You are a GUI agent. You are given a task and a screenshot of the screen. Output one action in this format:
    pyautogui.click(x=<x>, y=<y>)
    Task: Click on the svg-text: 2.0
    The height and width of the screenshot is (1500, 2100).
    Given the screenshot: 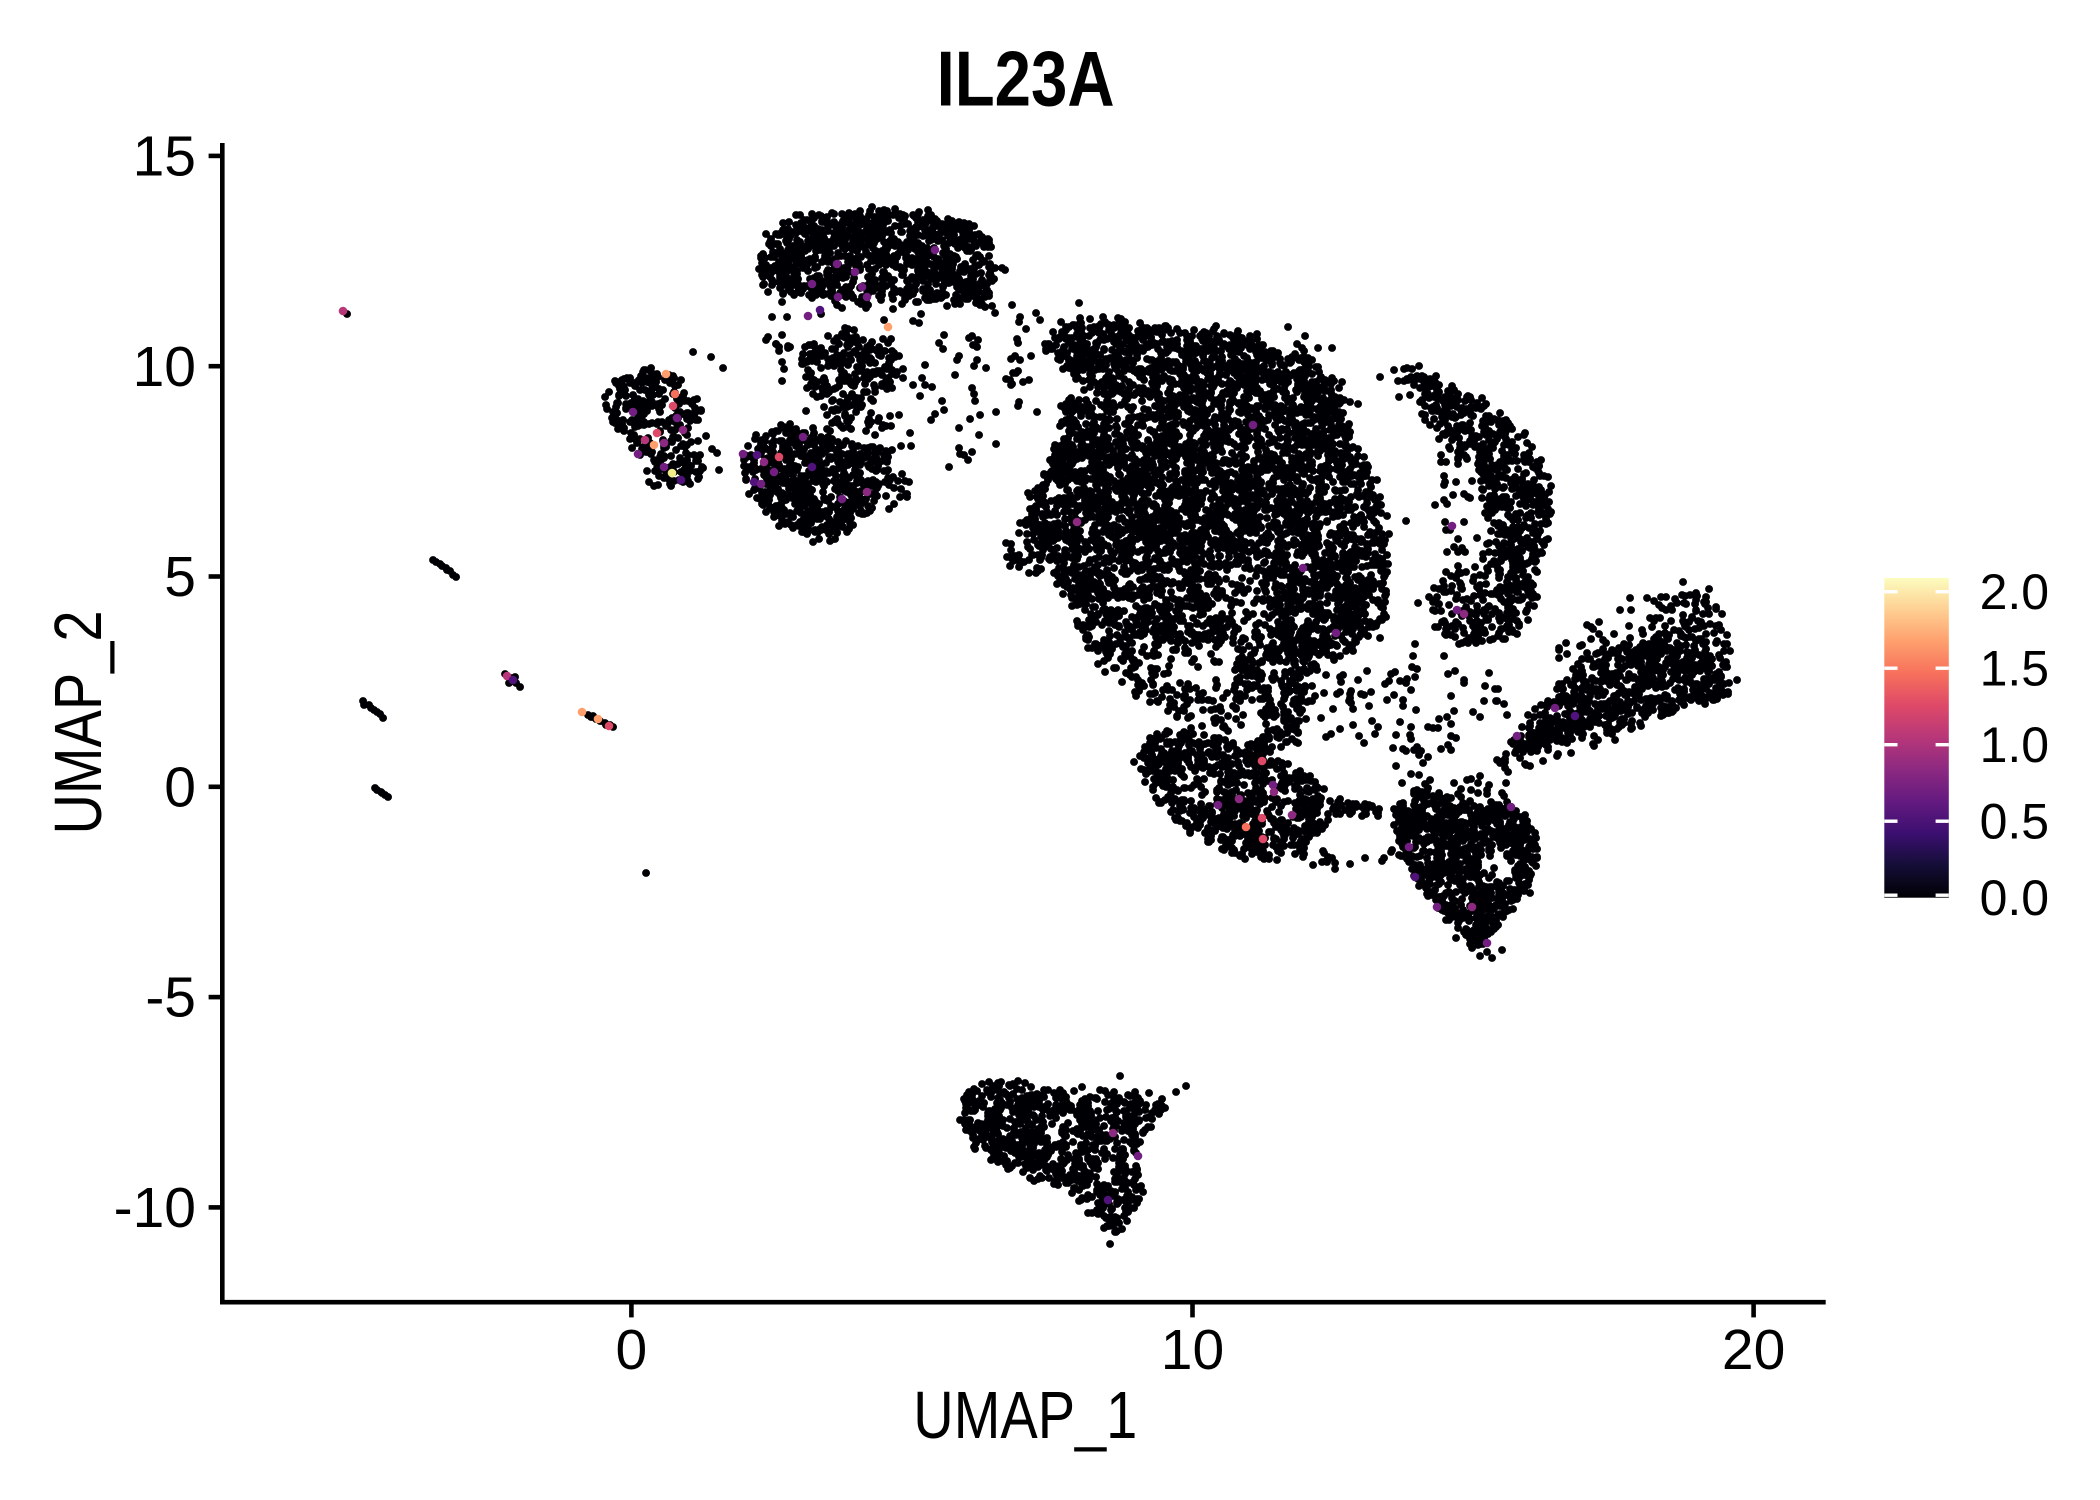 What is the action you would take?
    pyautogui.click(x=2015, y=592)
    